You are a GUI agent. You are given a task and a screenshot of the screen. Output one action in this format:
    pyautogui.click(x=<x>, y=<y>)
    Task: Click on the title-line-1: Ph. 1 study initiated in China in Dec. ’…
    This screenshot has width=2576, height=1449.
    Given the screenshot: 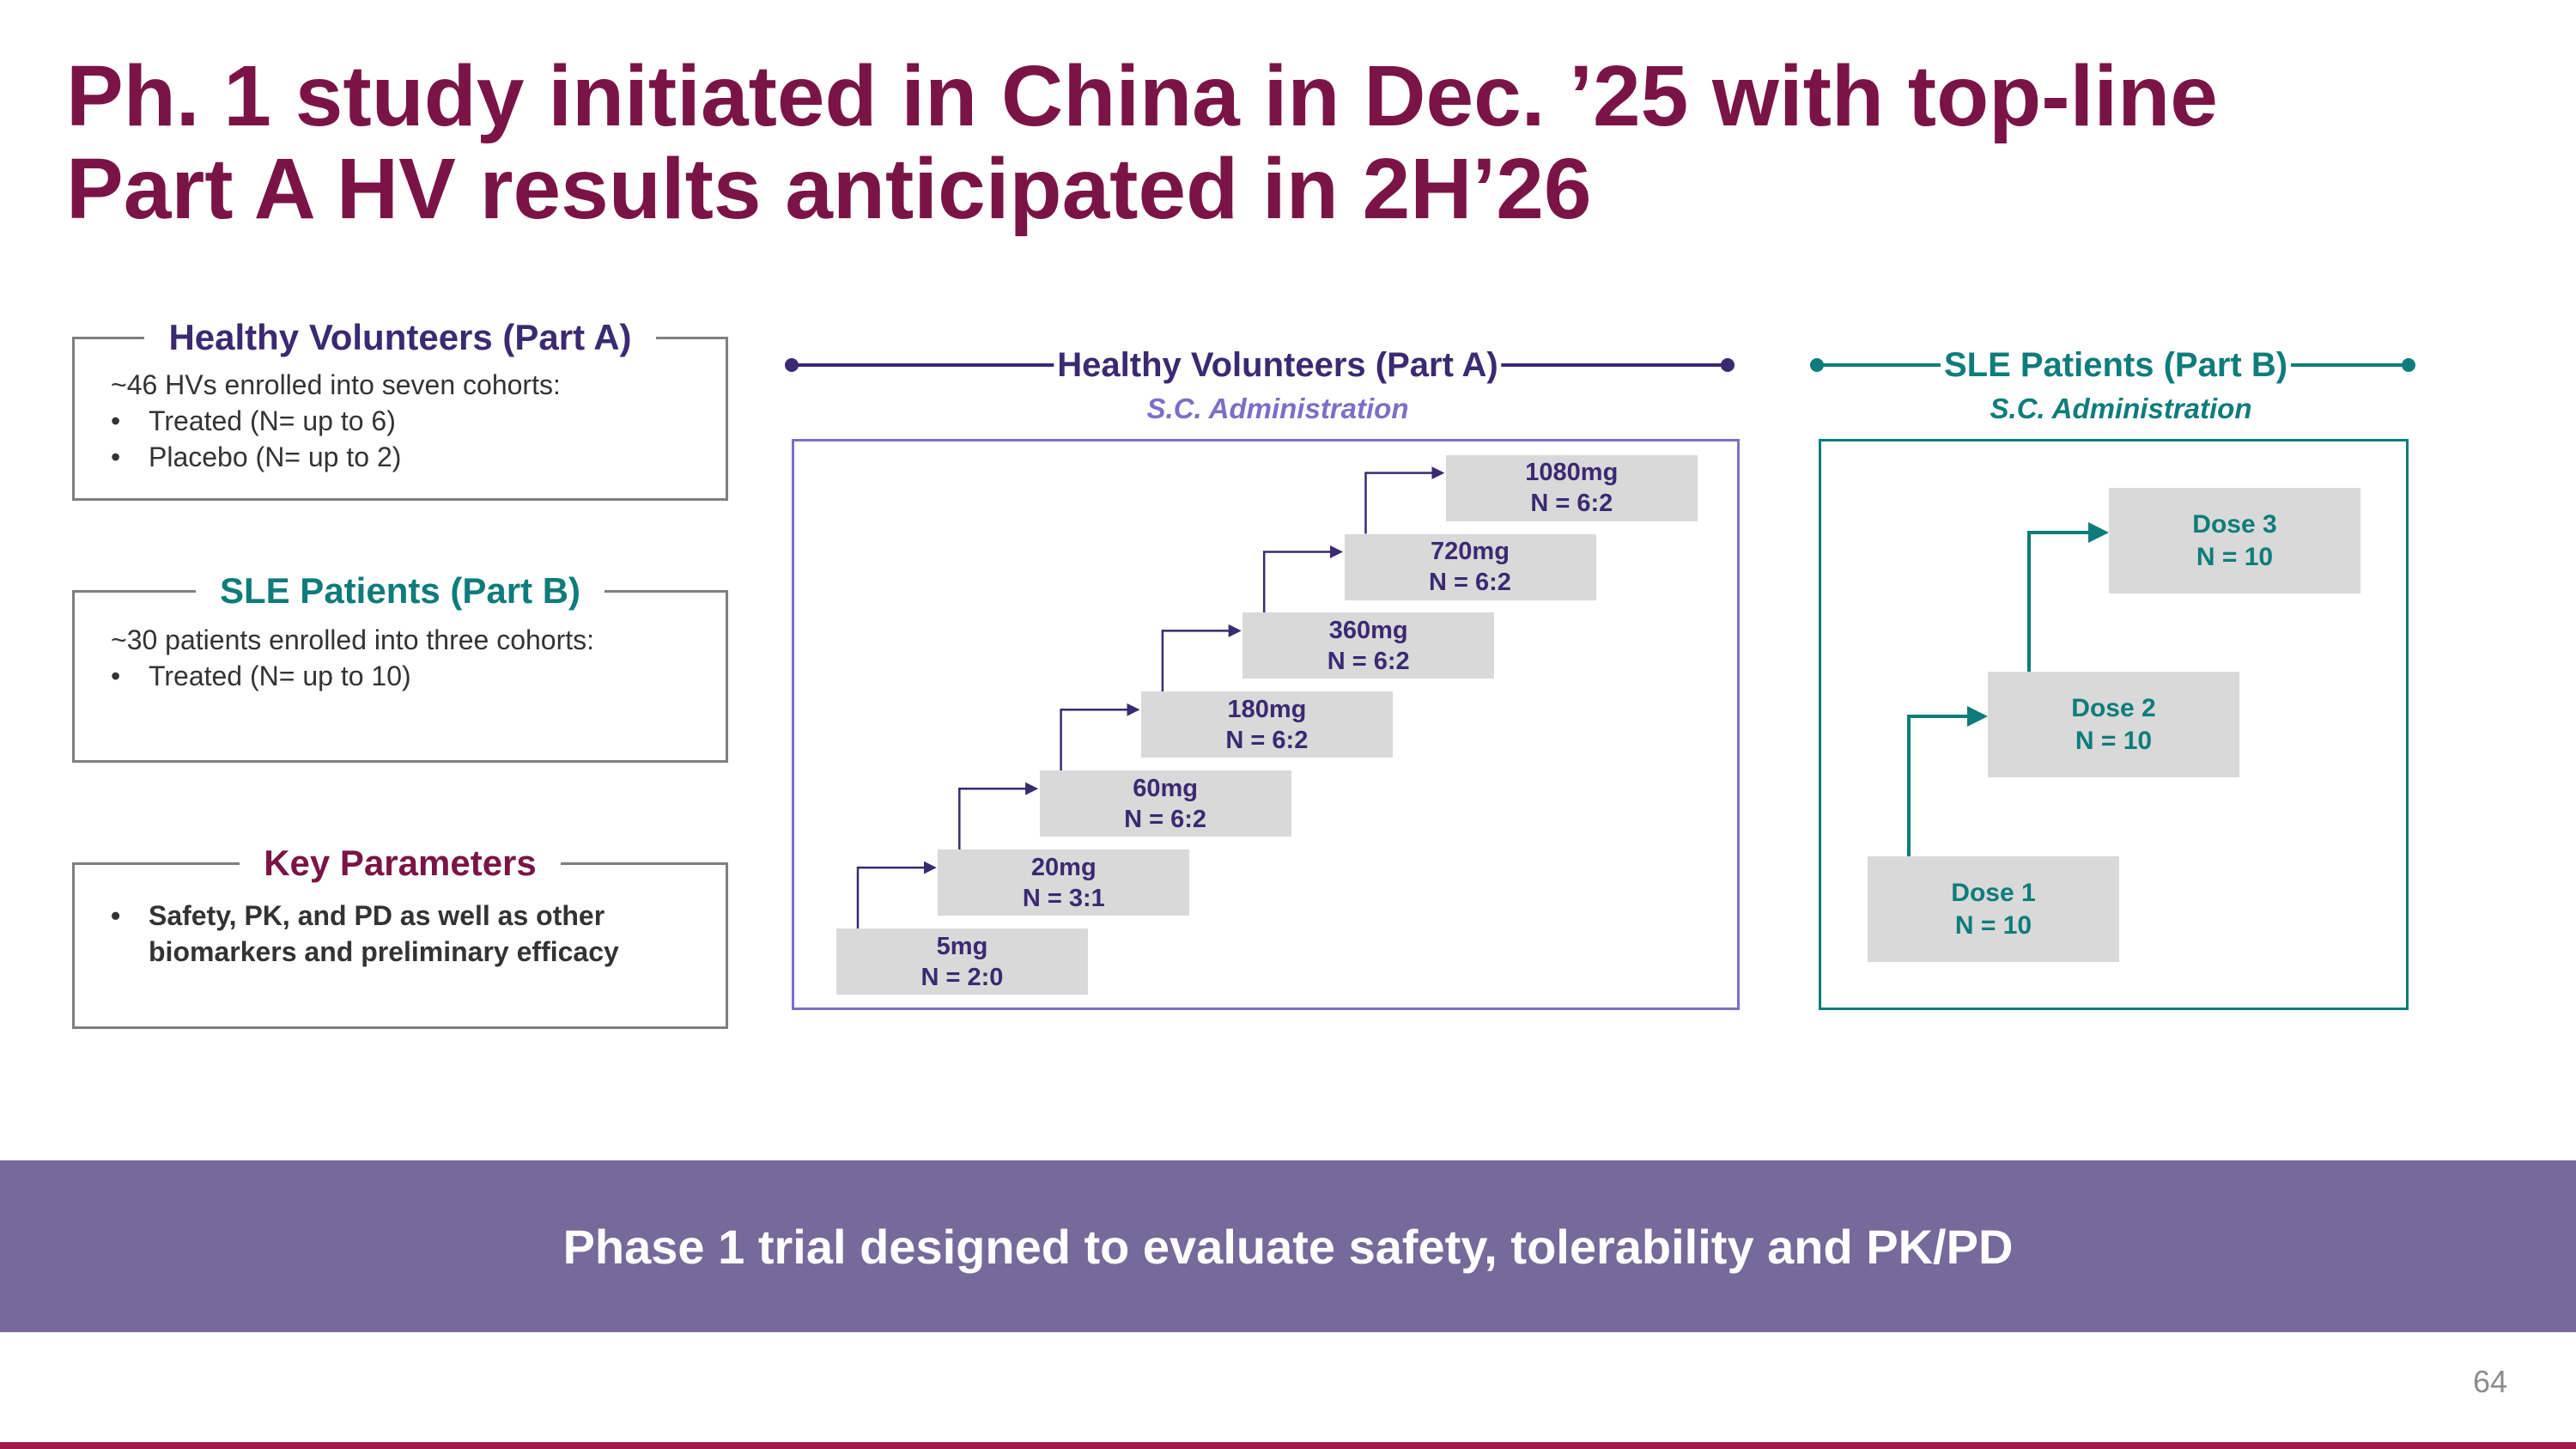 What is the action you would take?
    pyautogui.click(x=1142, y=96)
    